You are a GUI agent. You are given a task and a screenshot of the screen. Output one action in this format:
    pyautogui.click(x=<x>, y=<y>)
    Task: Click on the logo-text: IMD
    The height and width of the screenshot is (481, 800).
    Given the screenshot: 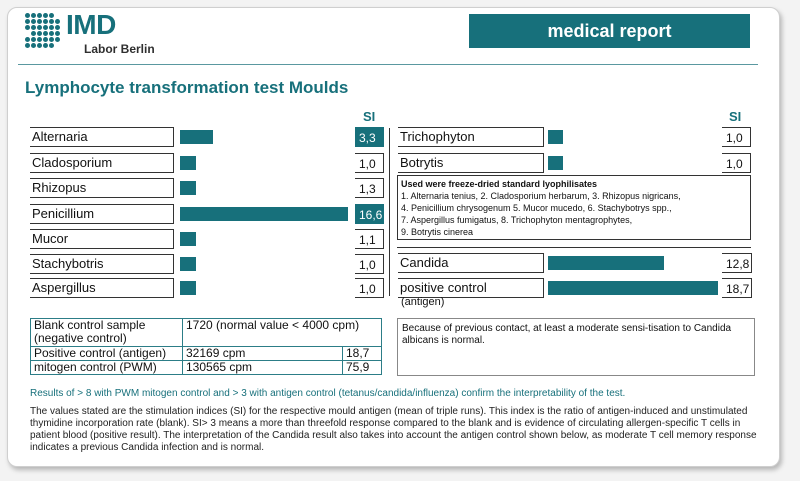 What is the action you would take?
    pyautogui.click(x=91, y=24)
    